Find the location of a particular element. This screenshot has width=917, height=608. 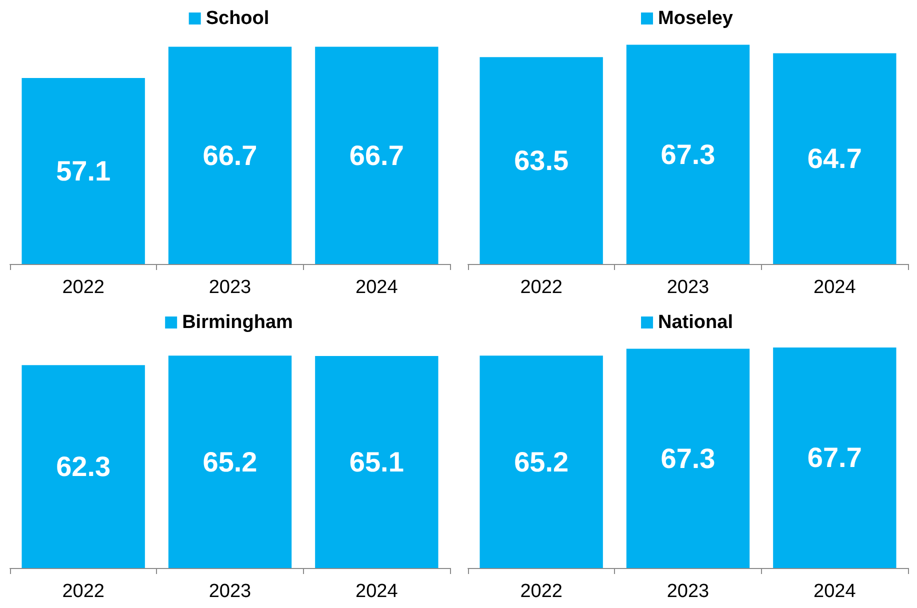

data-label: 63.5 is located at coordinates (541, 160).